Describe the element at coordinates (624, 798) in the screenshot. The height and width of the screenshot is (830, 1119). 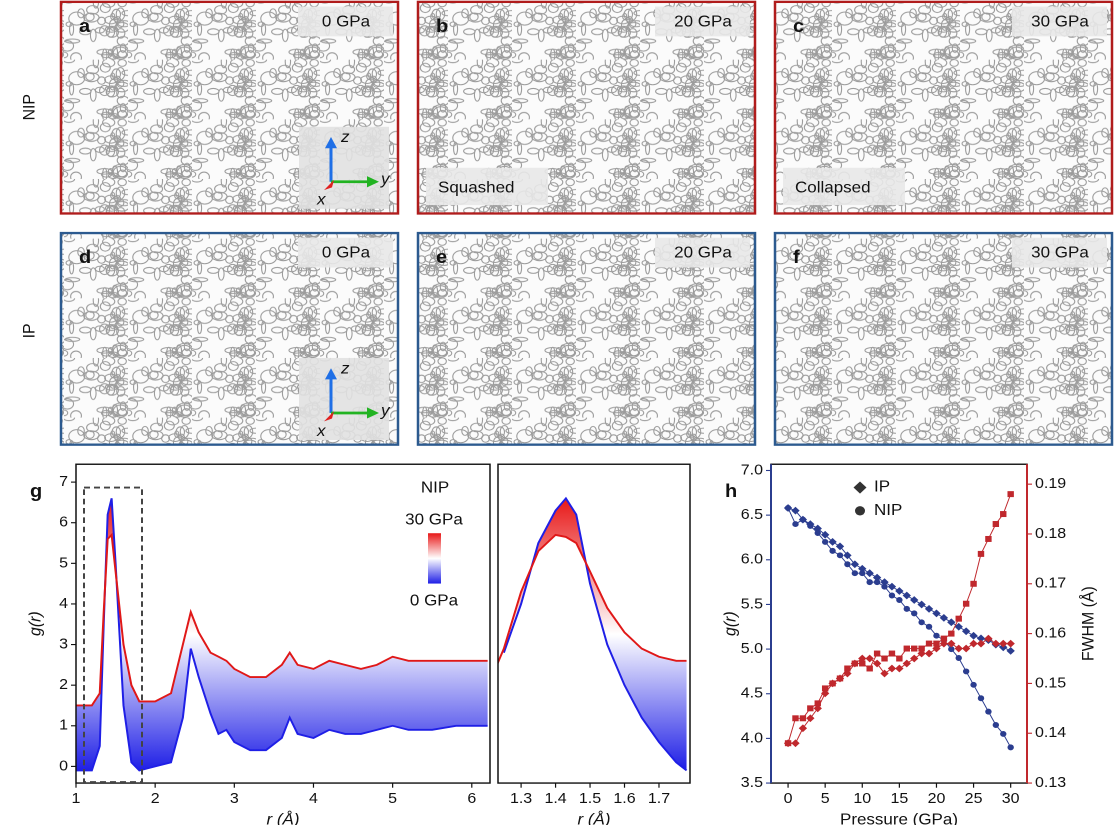
I see `x-tick-label: 1.6` at that location.